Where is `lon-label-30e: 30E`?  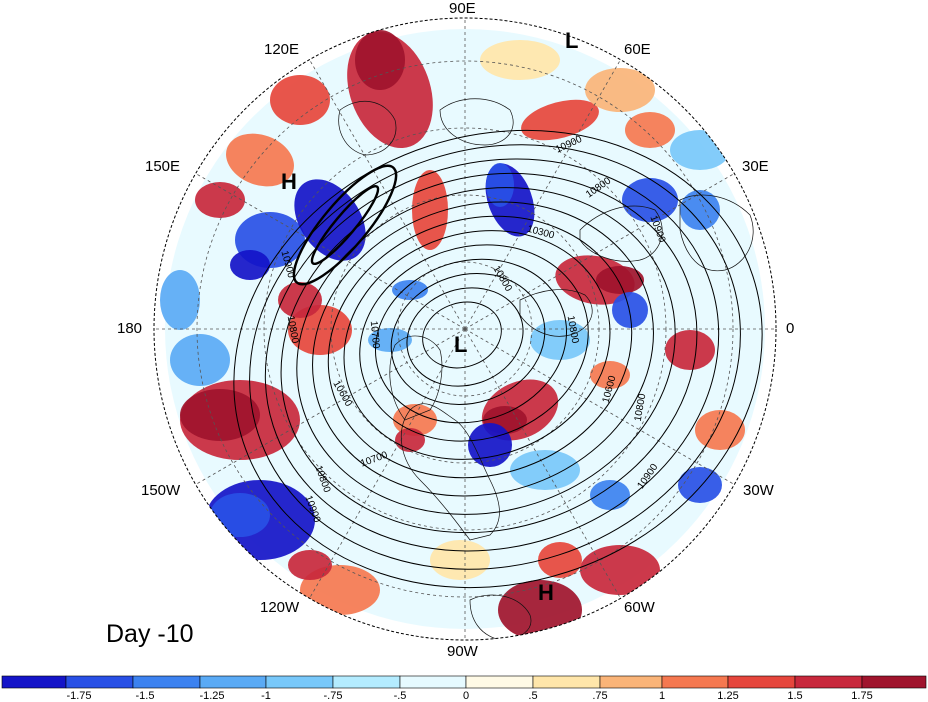 lon-label-30e: 30E is located at coordinates (755, 166).